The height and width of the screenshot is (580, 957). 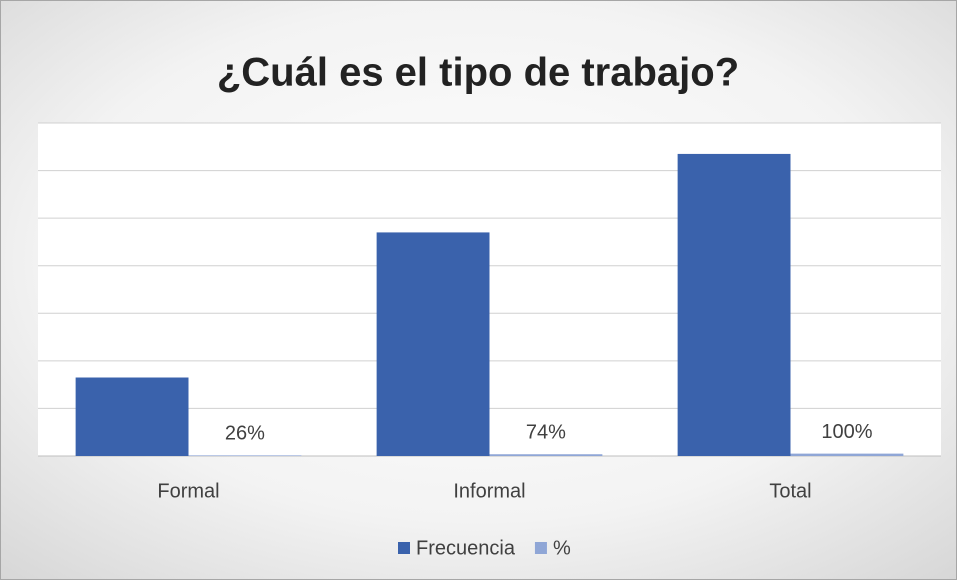 What do you see at coordinates (846, 432) in the screenshot?
I see `data-label: 100%` at bounding box center [846, 432].